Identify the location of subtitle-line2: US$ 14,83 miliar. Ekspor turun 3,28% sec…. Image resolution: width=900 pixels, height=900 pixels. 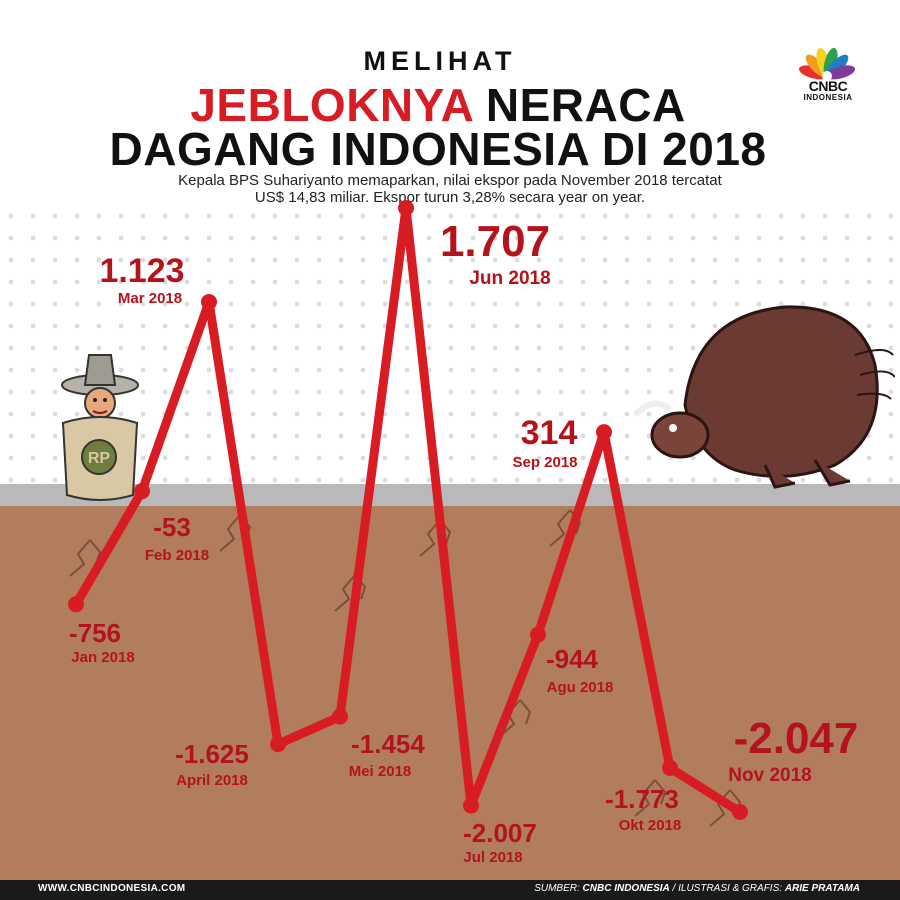
(450, 197).